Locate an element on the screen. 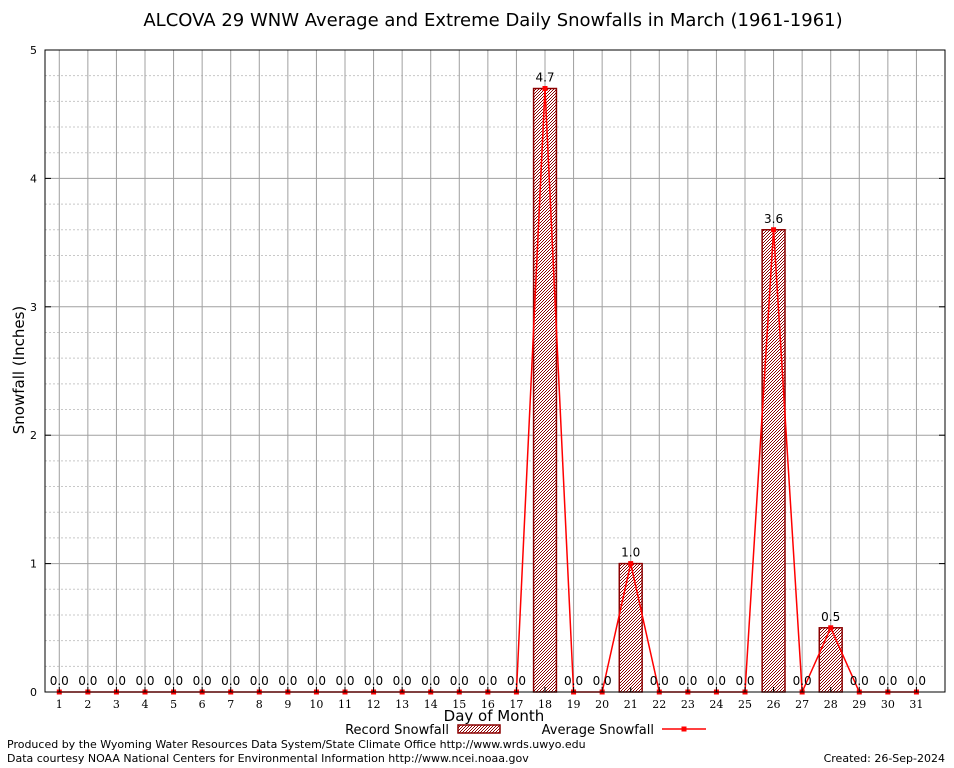 The image size is (954, 768). x-tick-label: 13 is located at coordinates (402, 704).